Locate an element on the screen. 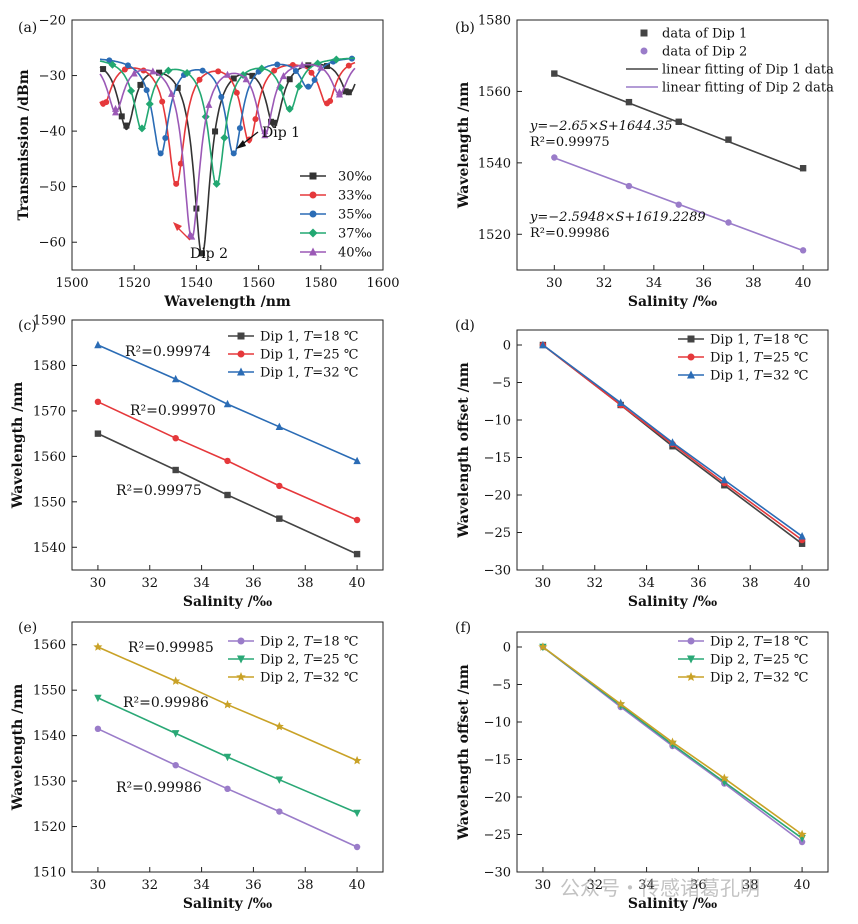 This screenshot has height=924, width=858. y-tick-label: −40 is located at coordinates (52, 132).